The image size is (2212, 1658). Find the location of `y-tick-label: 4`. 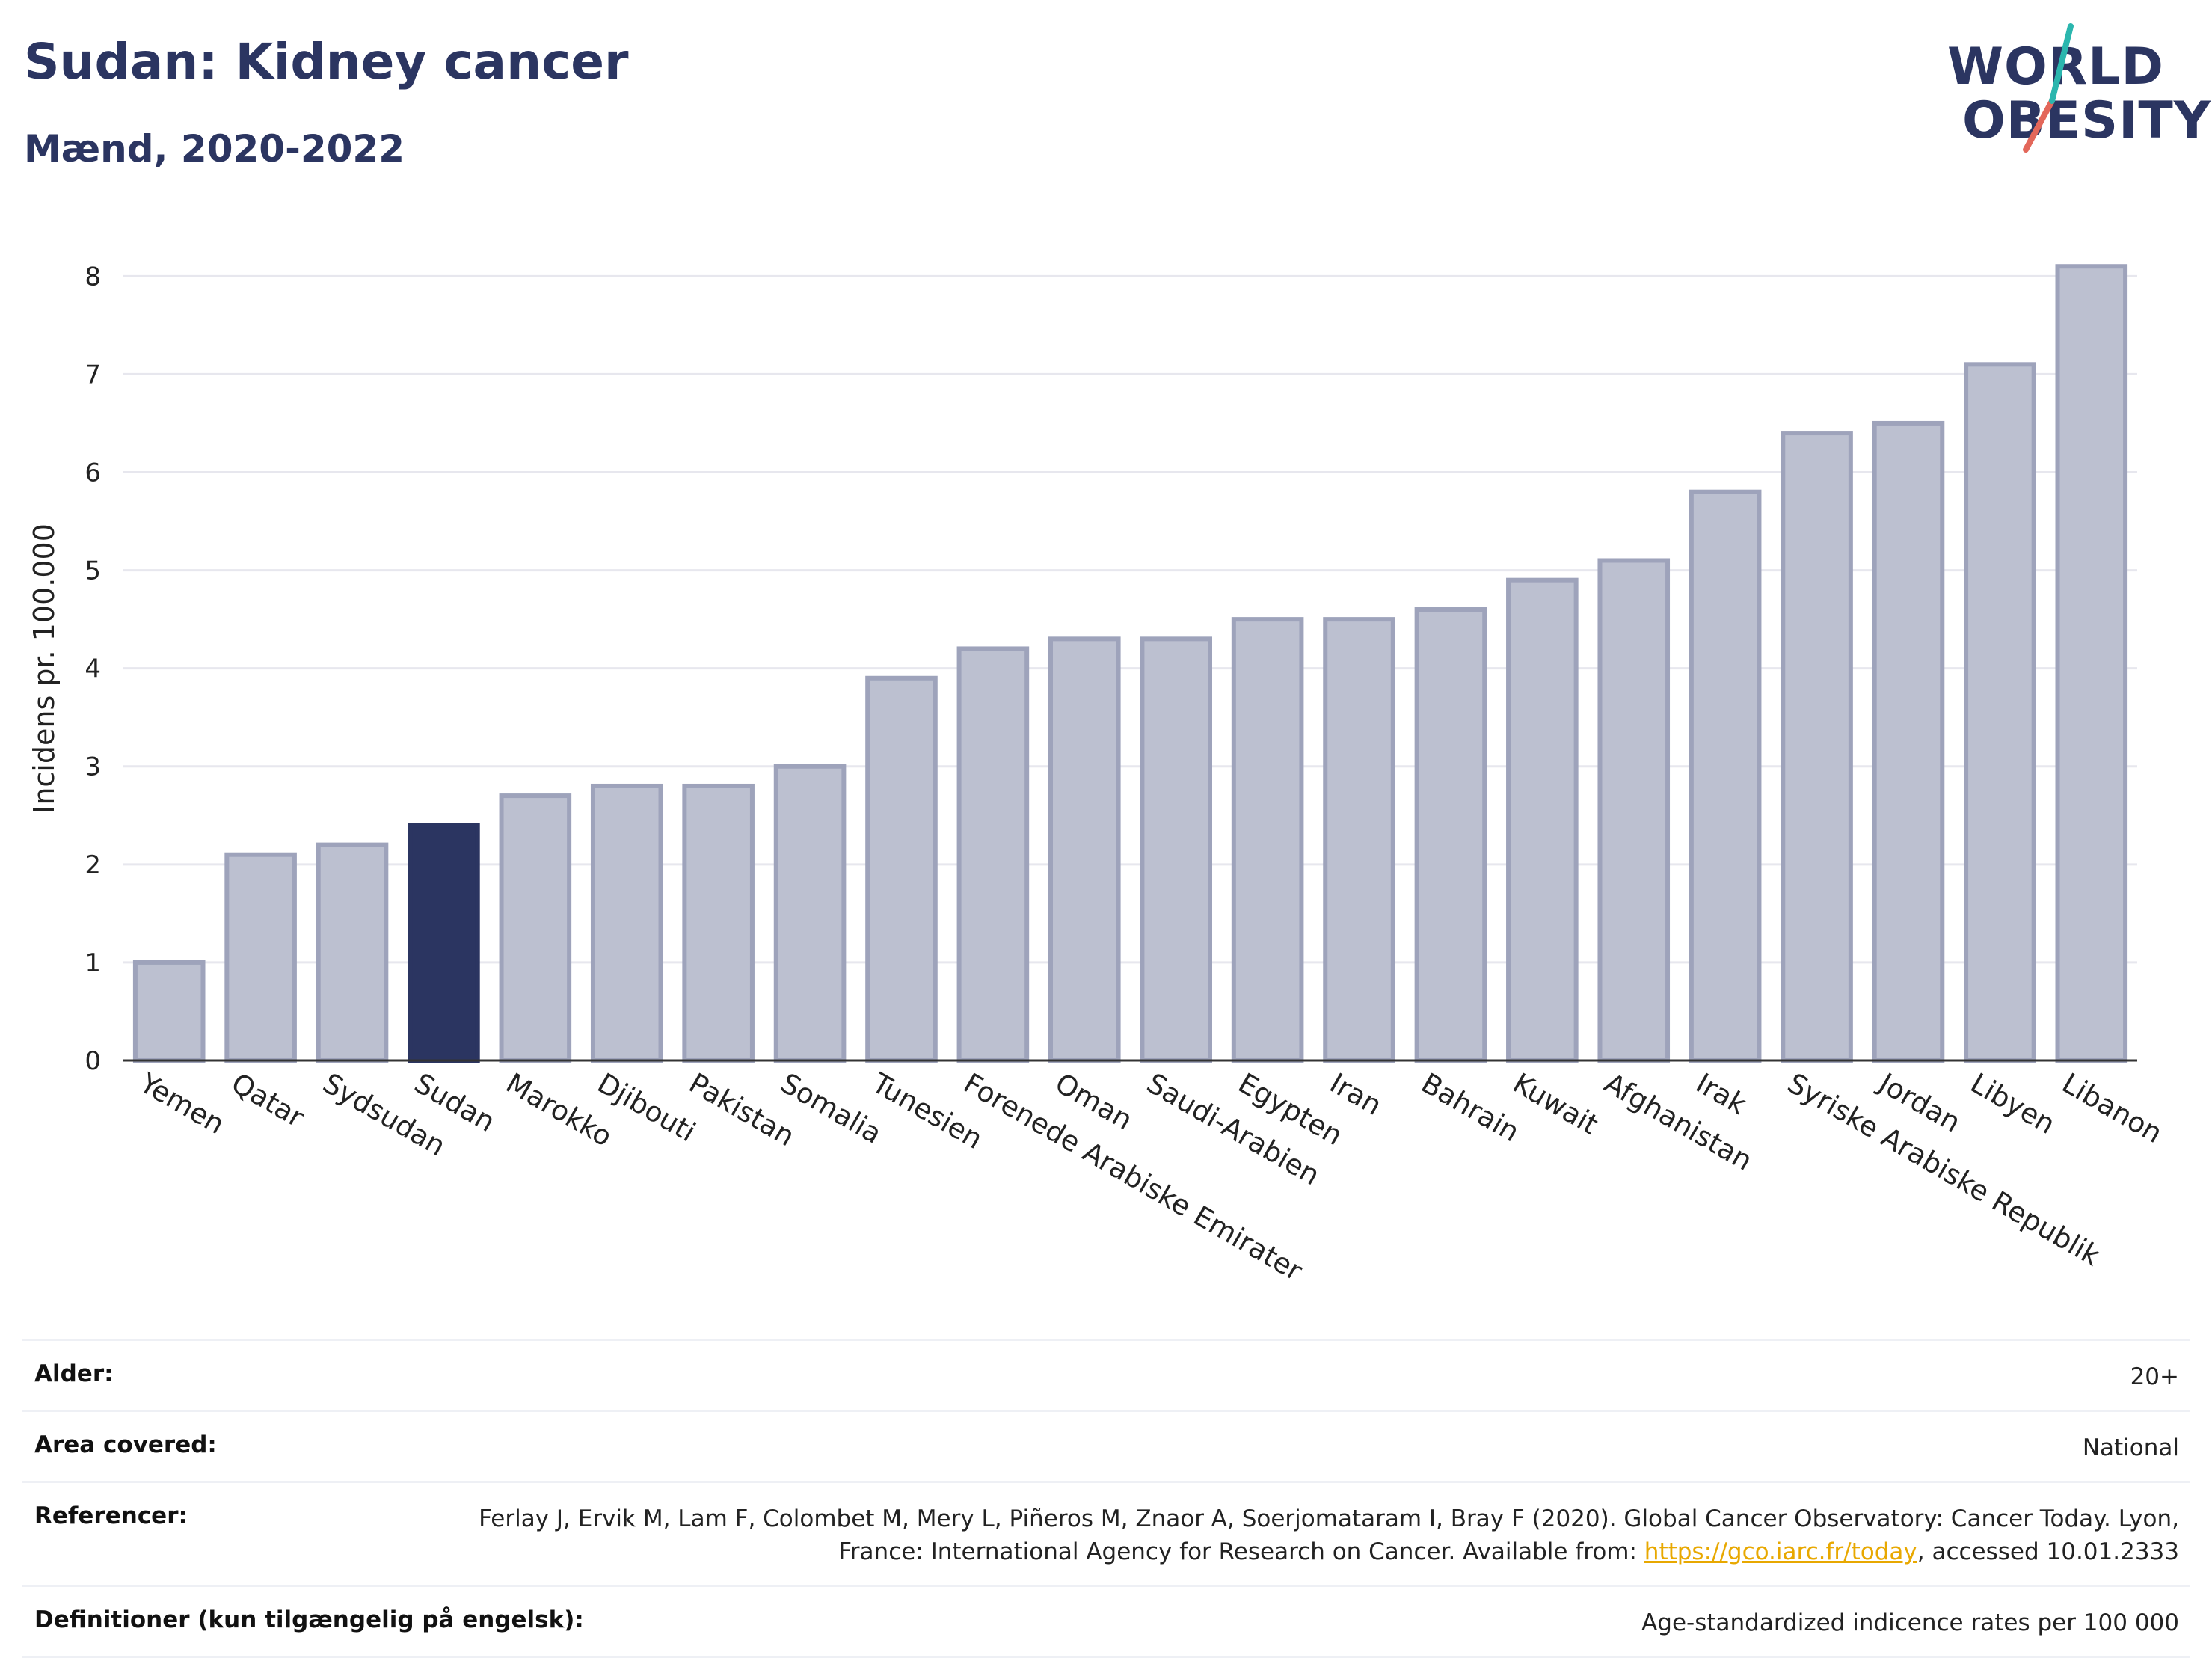

y-tick-label: 4 is located at coordinates (93, 669).